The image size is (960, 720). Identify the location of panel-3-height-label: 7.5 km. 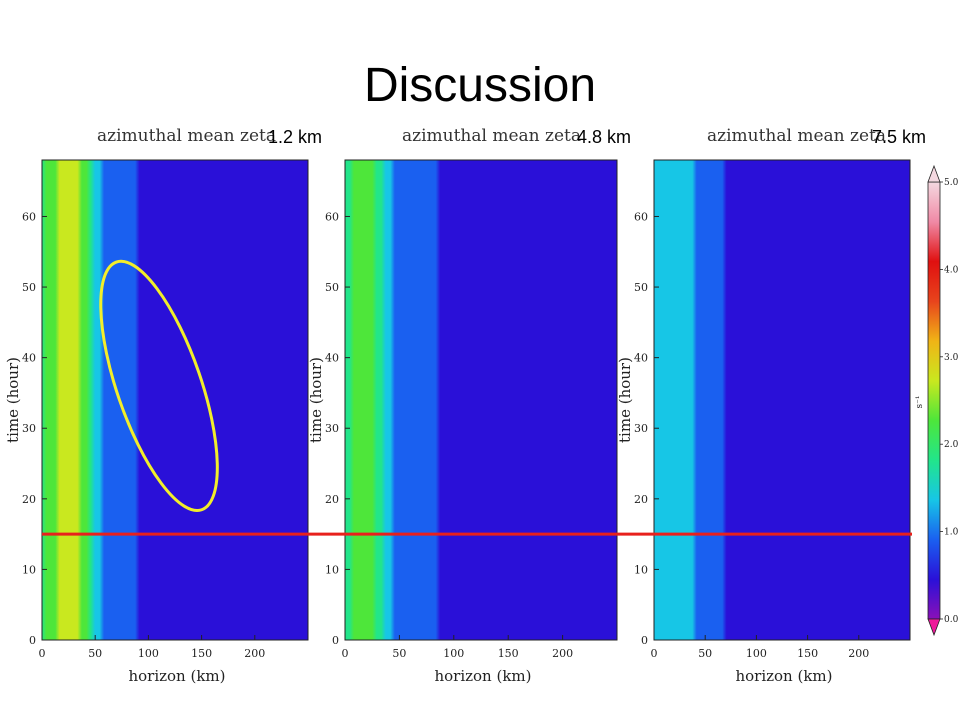
(899, 137).